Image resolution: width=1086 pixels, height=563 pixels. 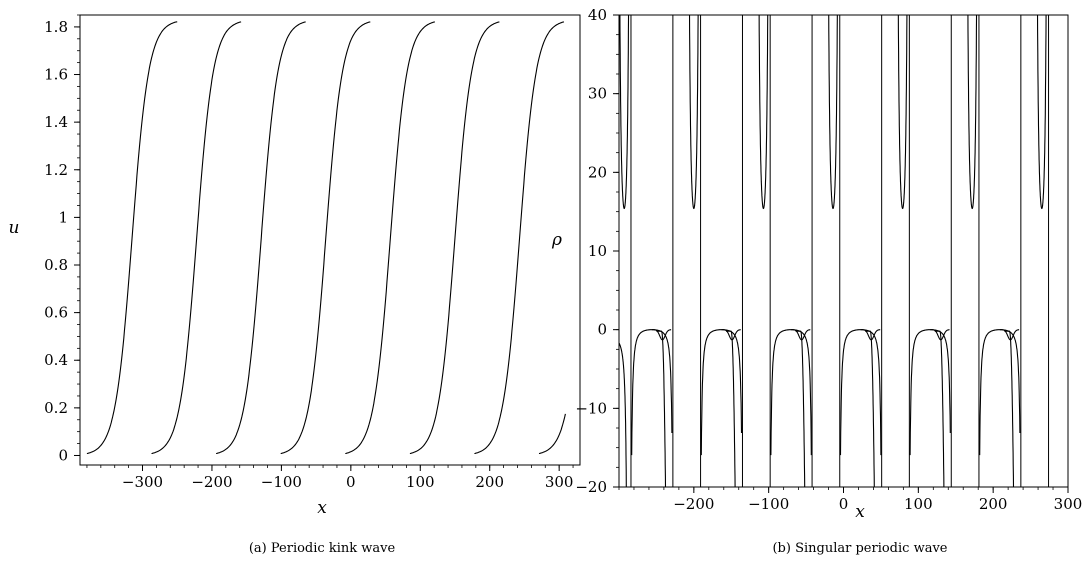 What do you see at coordinates (56, 75) in the screenshot?
I see `y-tick-label: 1.6` at bounding box center [56, 75].